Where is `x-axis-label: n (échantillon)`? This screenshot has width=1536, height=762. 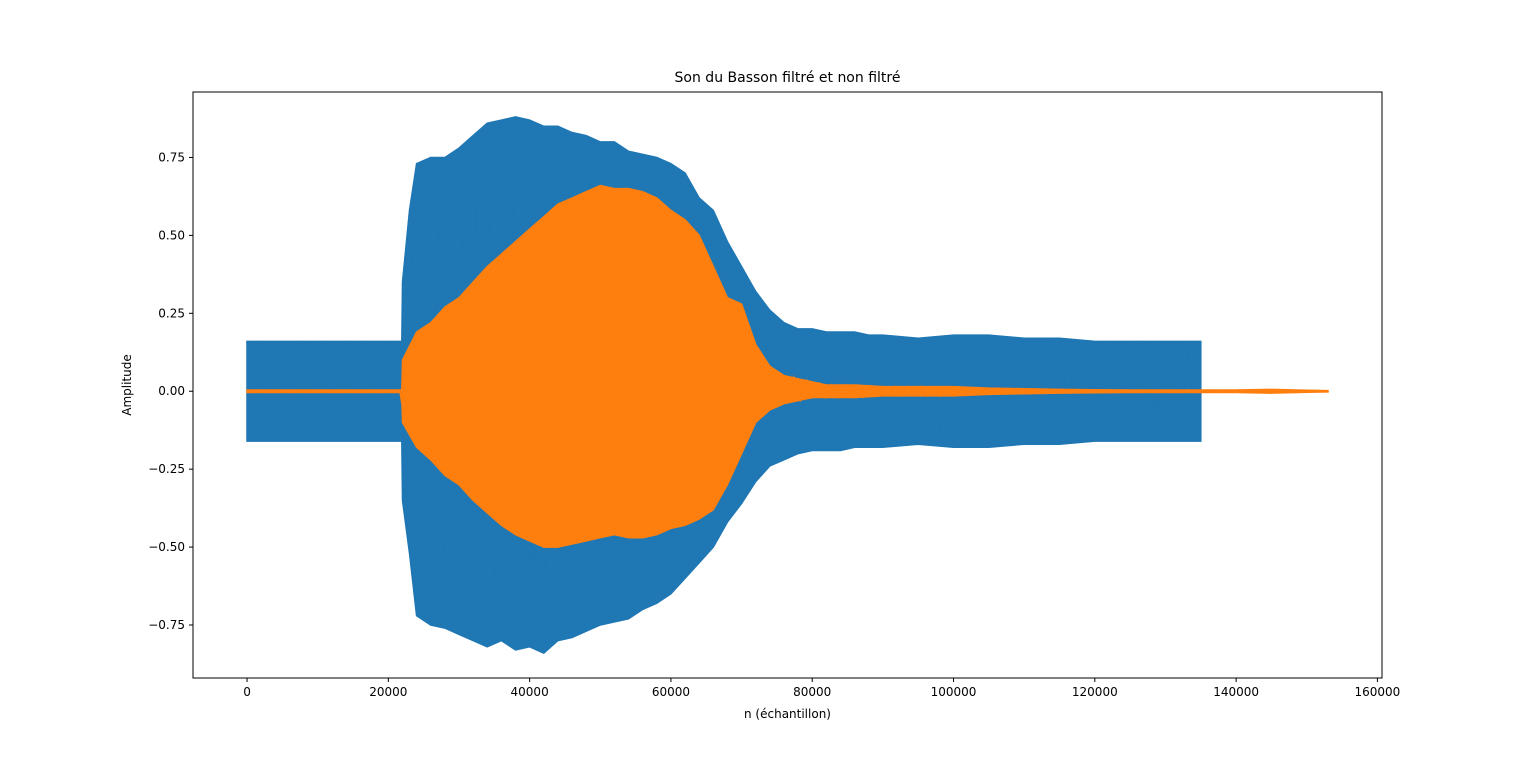
x-axis-label: n (échantillon) is located at coordinates (787, 714).